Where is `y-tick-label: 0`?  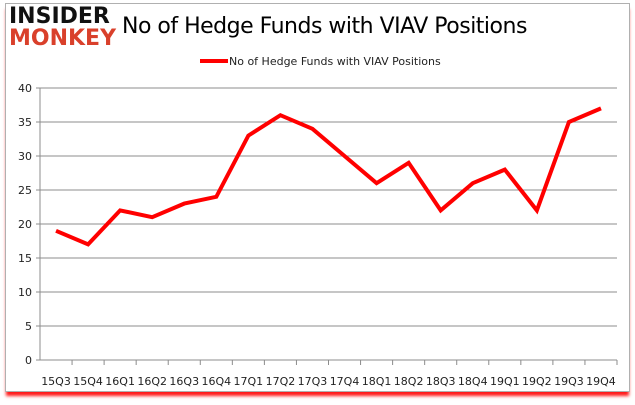 y-tick-label: 0 is located at coordinates (28, 360).